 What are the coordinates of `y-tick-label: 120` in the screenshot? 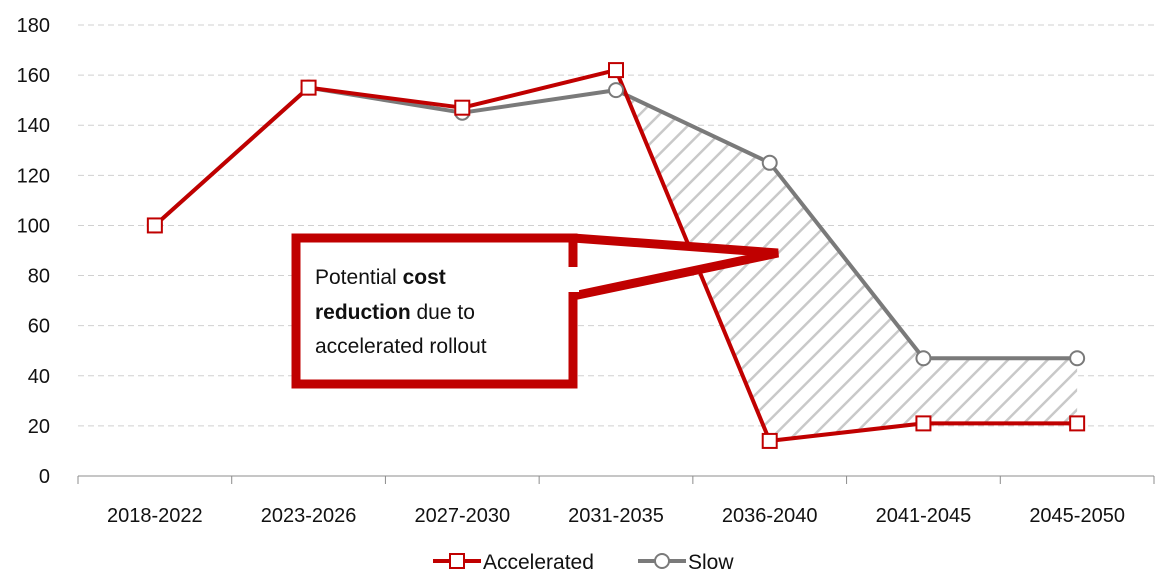 It's located at (33, 176).